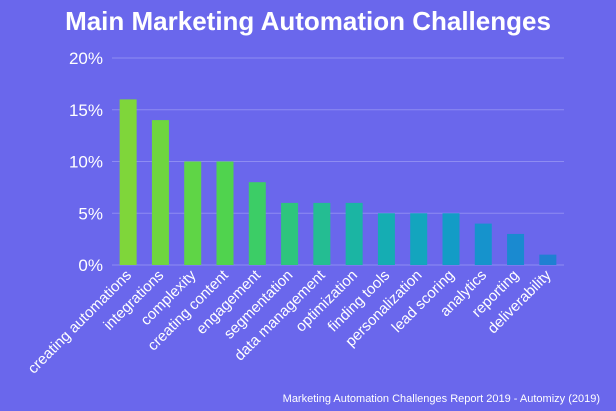 This screenshot has width=616, height=411. Describe the element at coordinates (86, 58) in the screenshot. I see `y-tick-label: 20%` at that location.